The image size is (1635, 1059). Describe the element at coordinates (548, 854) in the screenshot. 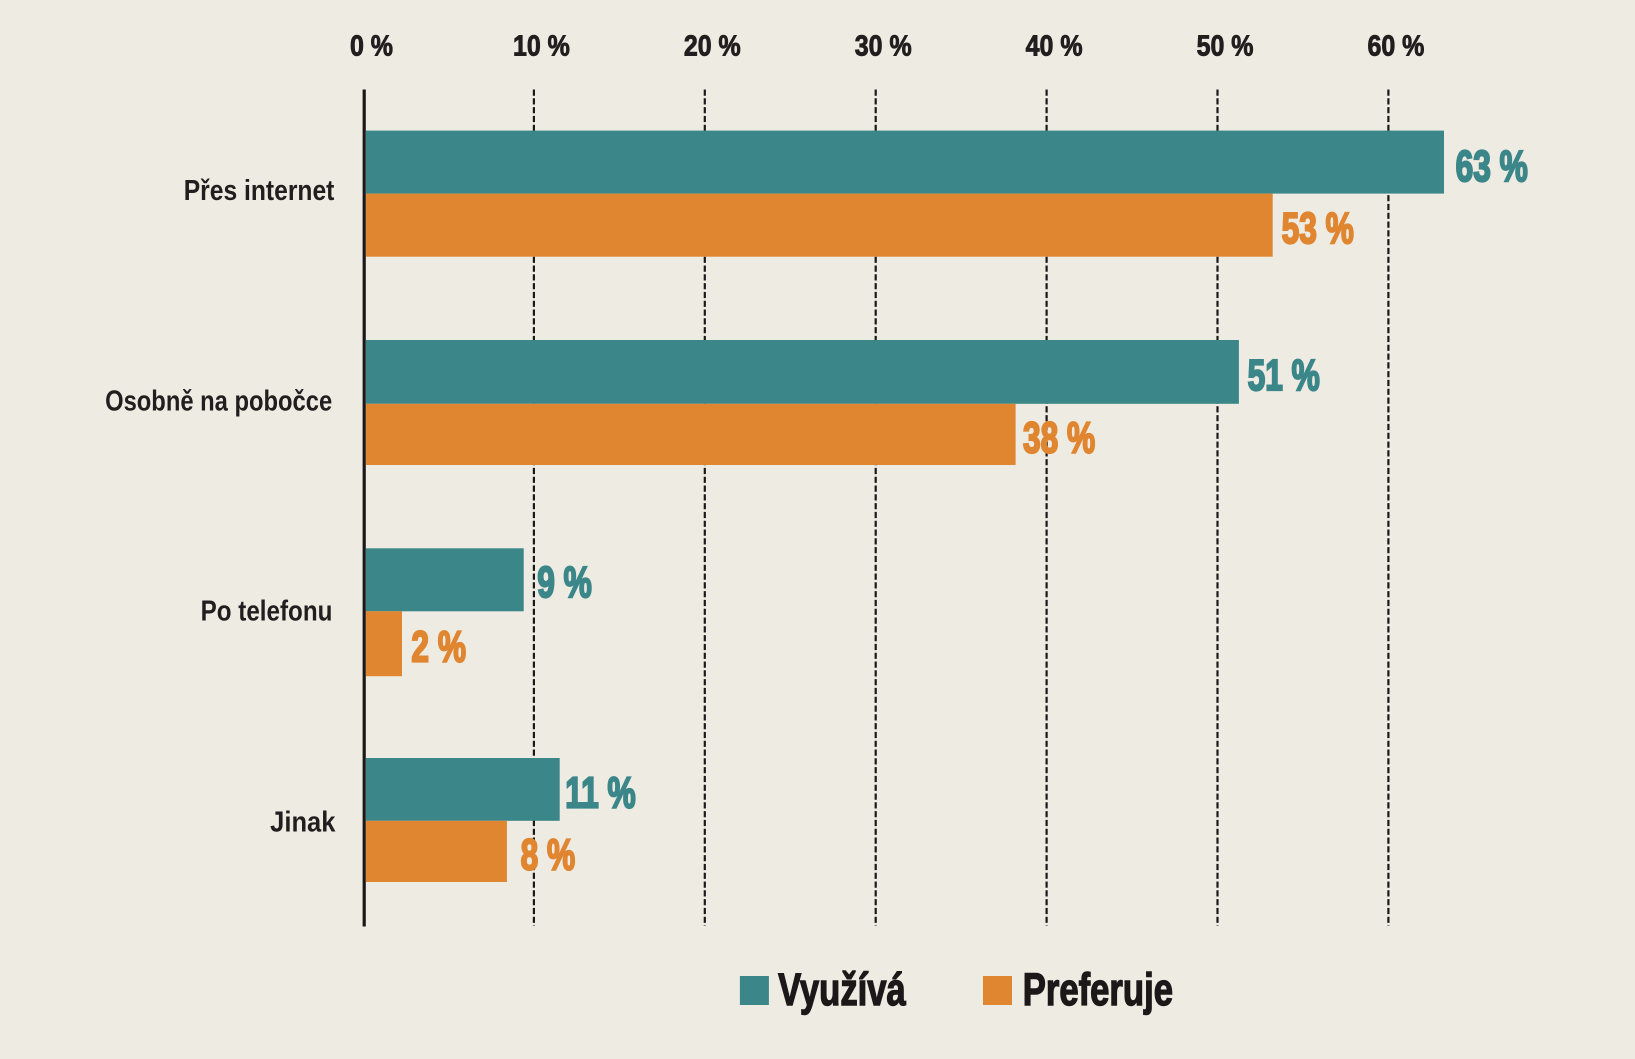

I see `svg-text: 8 %` at that location.